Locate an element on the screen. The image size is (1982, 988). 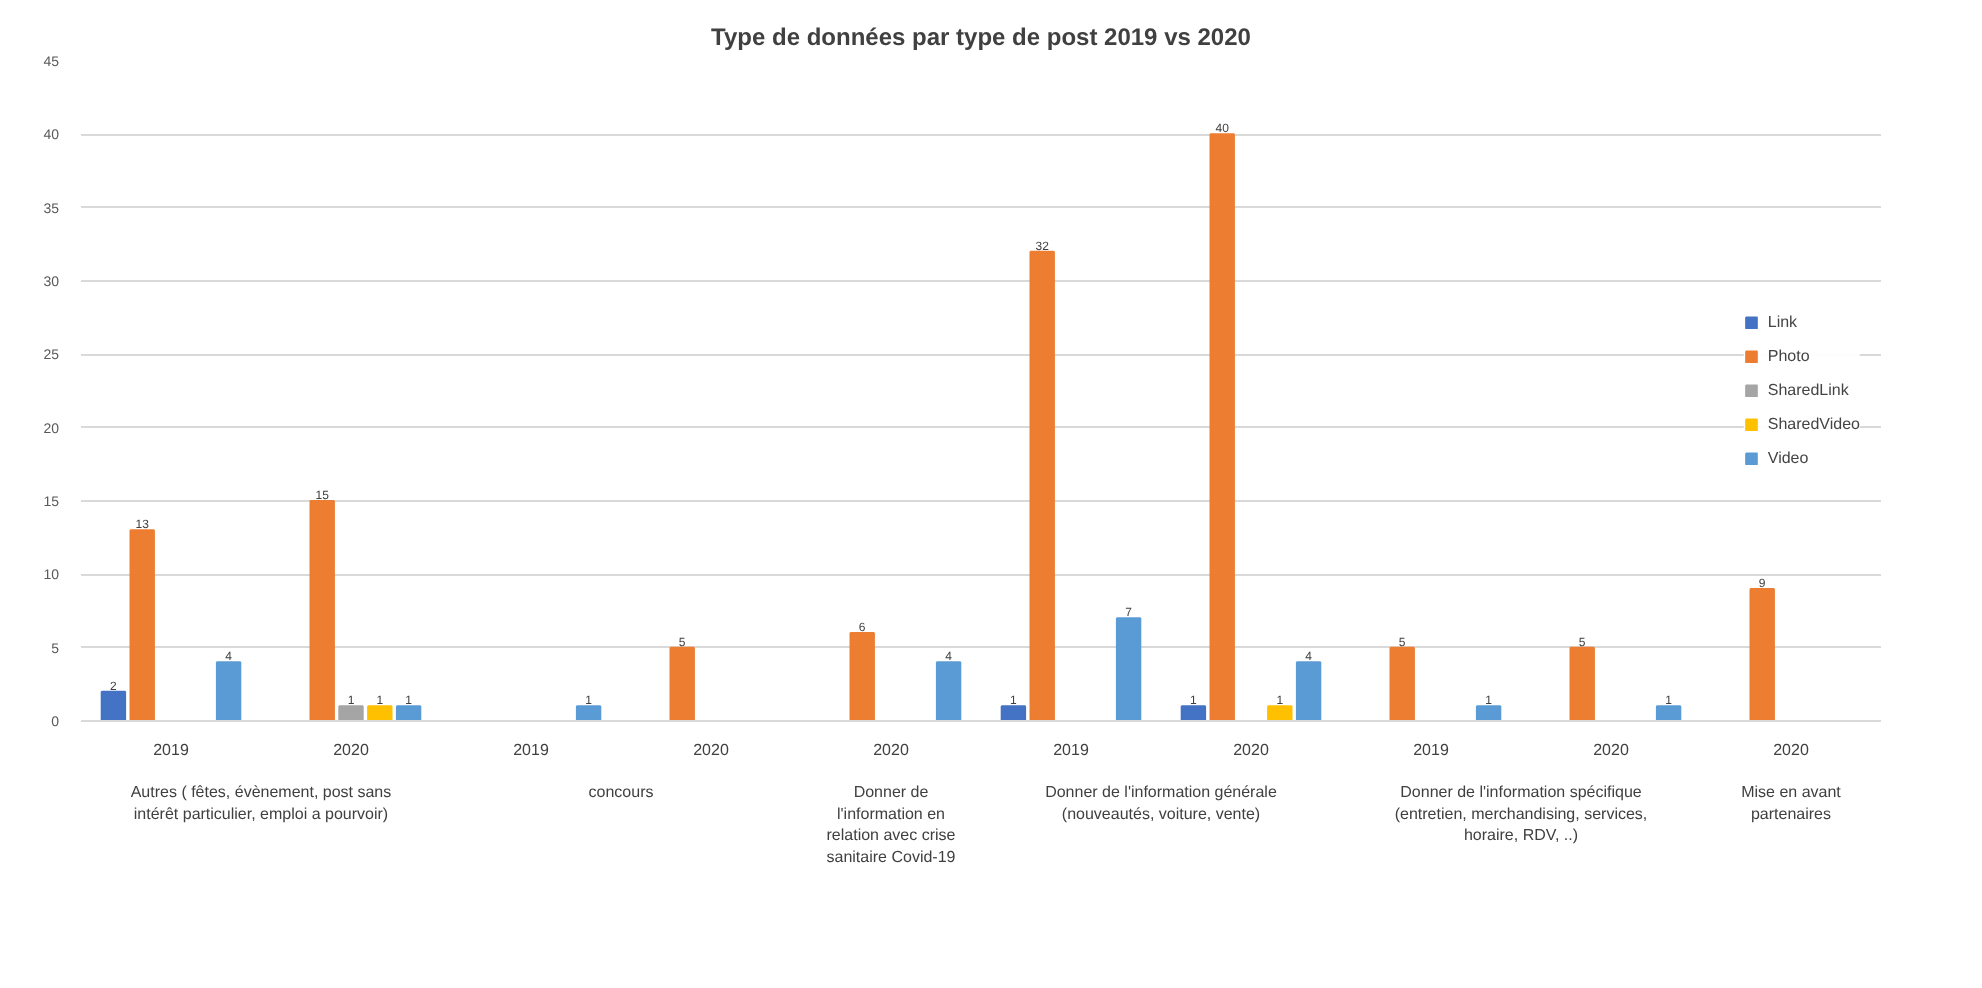
text: Donner de l'information spécifique (entretien, merchandising, services, horaire, RDV, ..) is located at coordinates (1521, 814).